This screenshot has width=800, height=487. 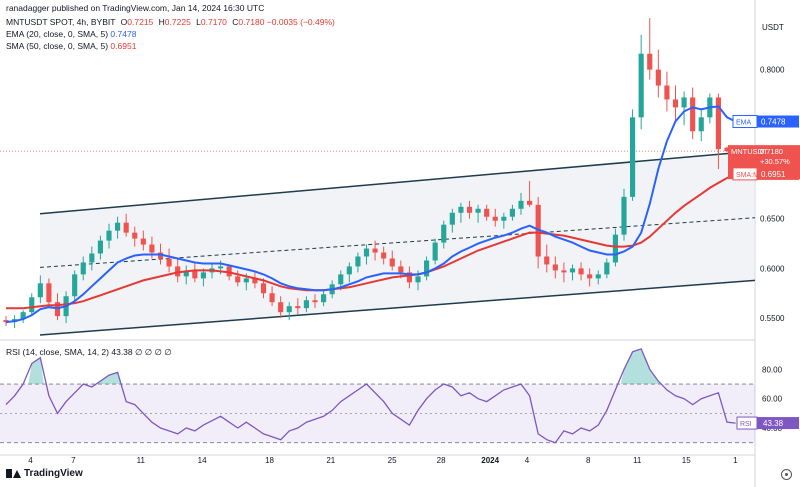 I want to click on price-y-tick-3: 0.8000, so click(x=772, y=70).